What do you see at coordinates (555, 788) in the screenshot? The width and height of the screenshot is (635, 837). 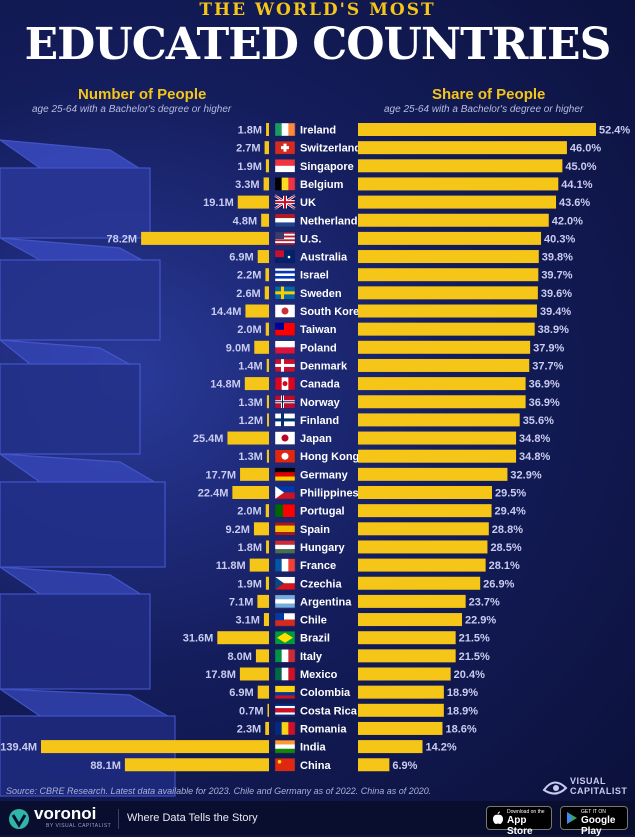 I see `visual-capitalist-logo-icon` at bounding box center [555, 788].